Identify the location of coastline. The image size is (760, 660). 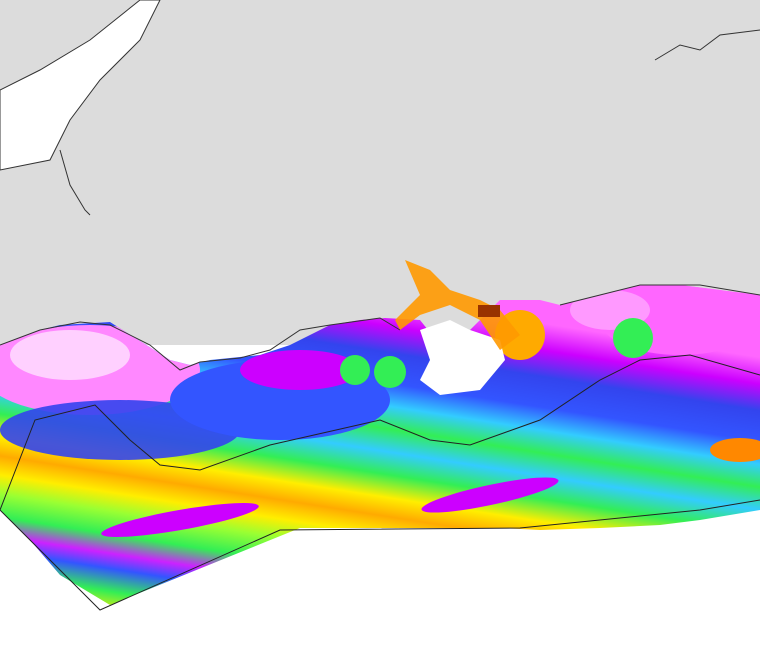
(380, 327).